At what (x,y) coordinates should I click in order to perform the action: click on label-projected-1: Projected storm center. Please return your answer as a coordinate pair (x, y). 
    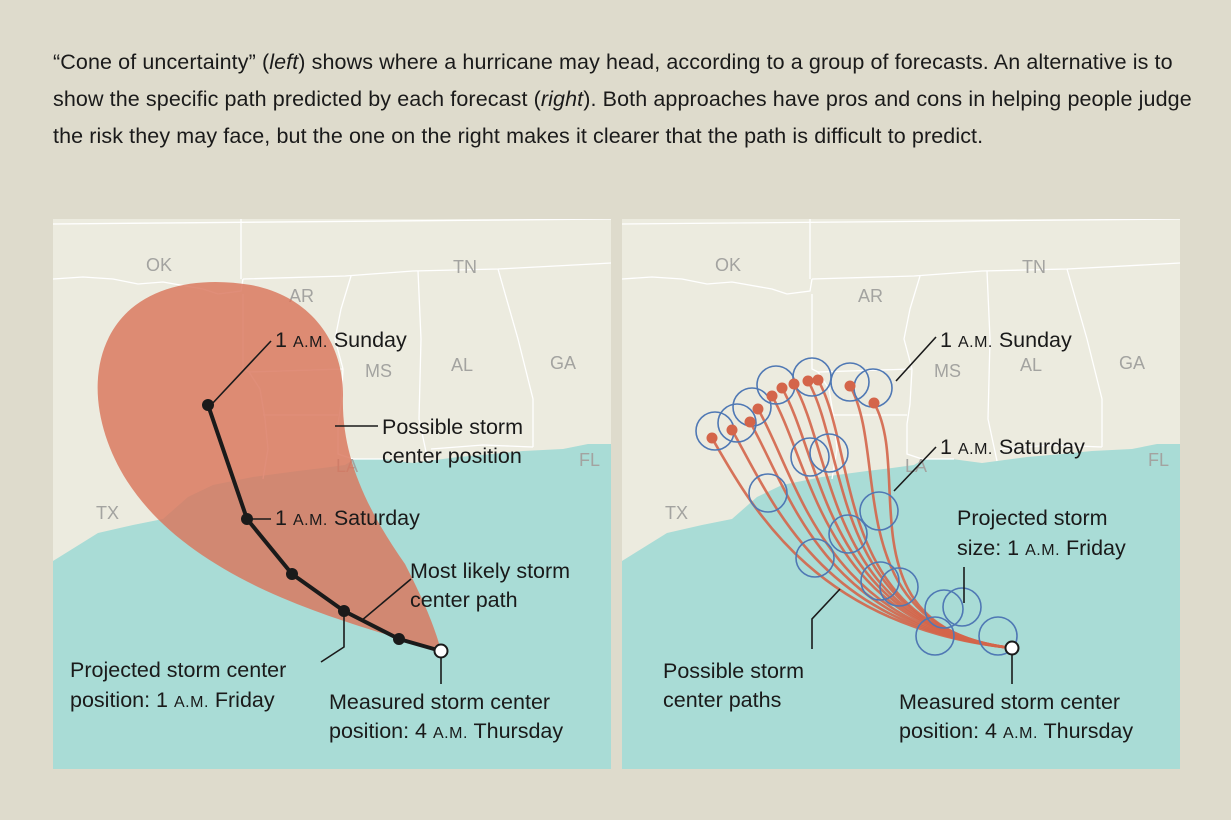
    Looking at the image, I should click on (178, 670).